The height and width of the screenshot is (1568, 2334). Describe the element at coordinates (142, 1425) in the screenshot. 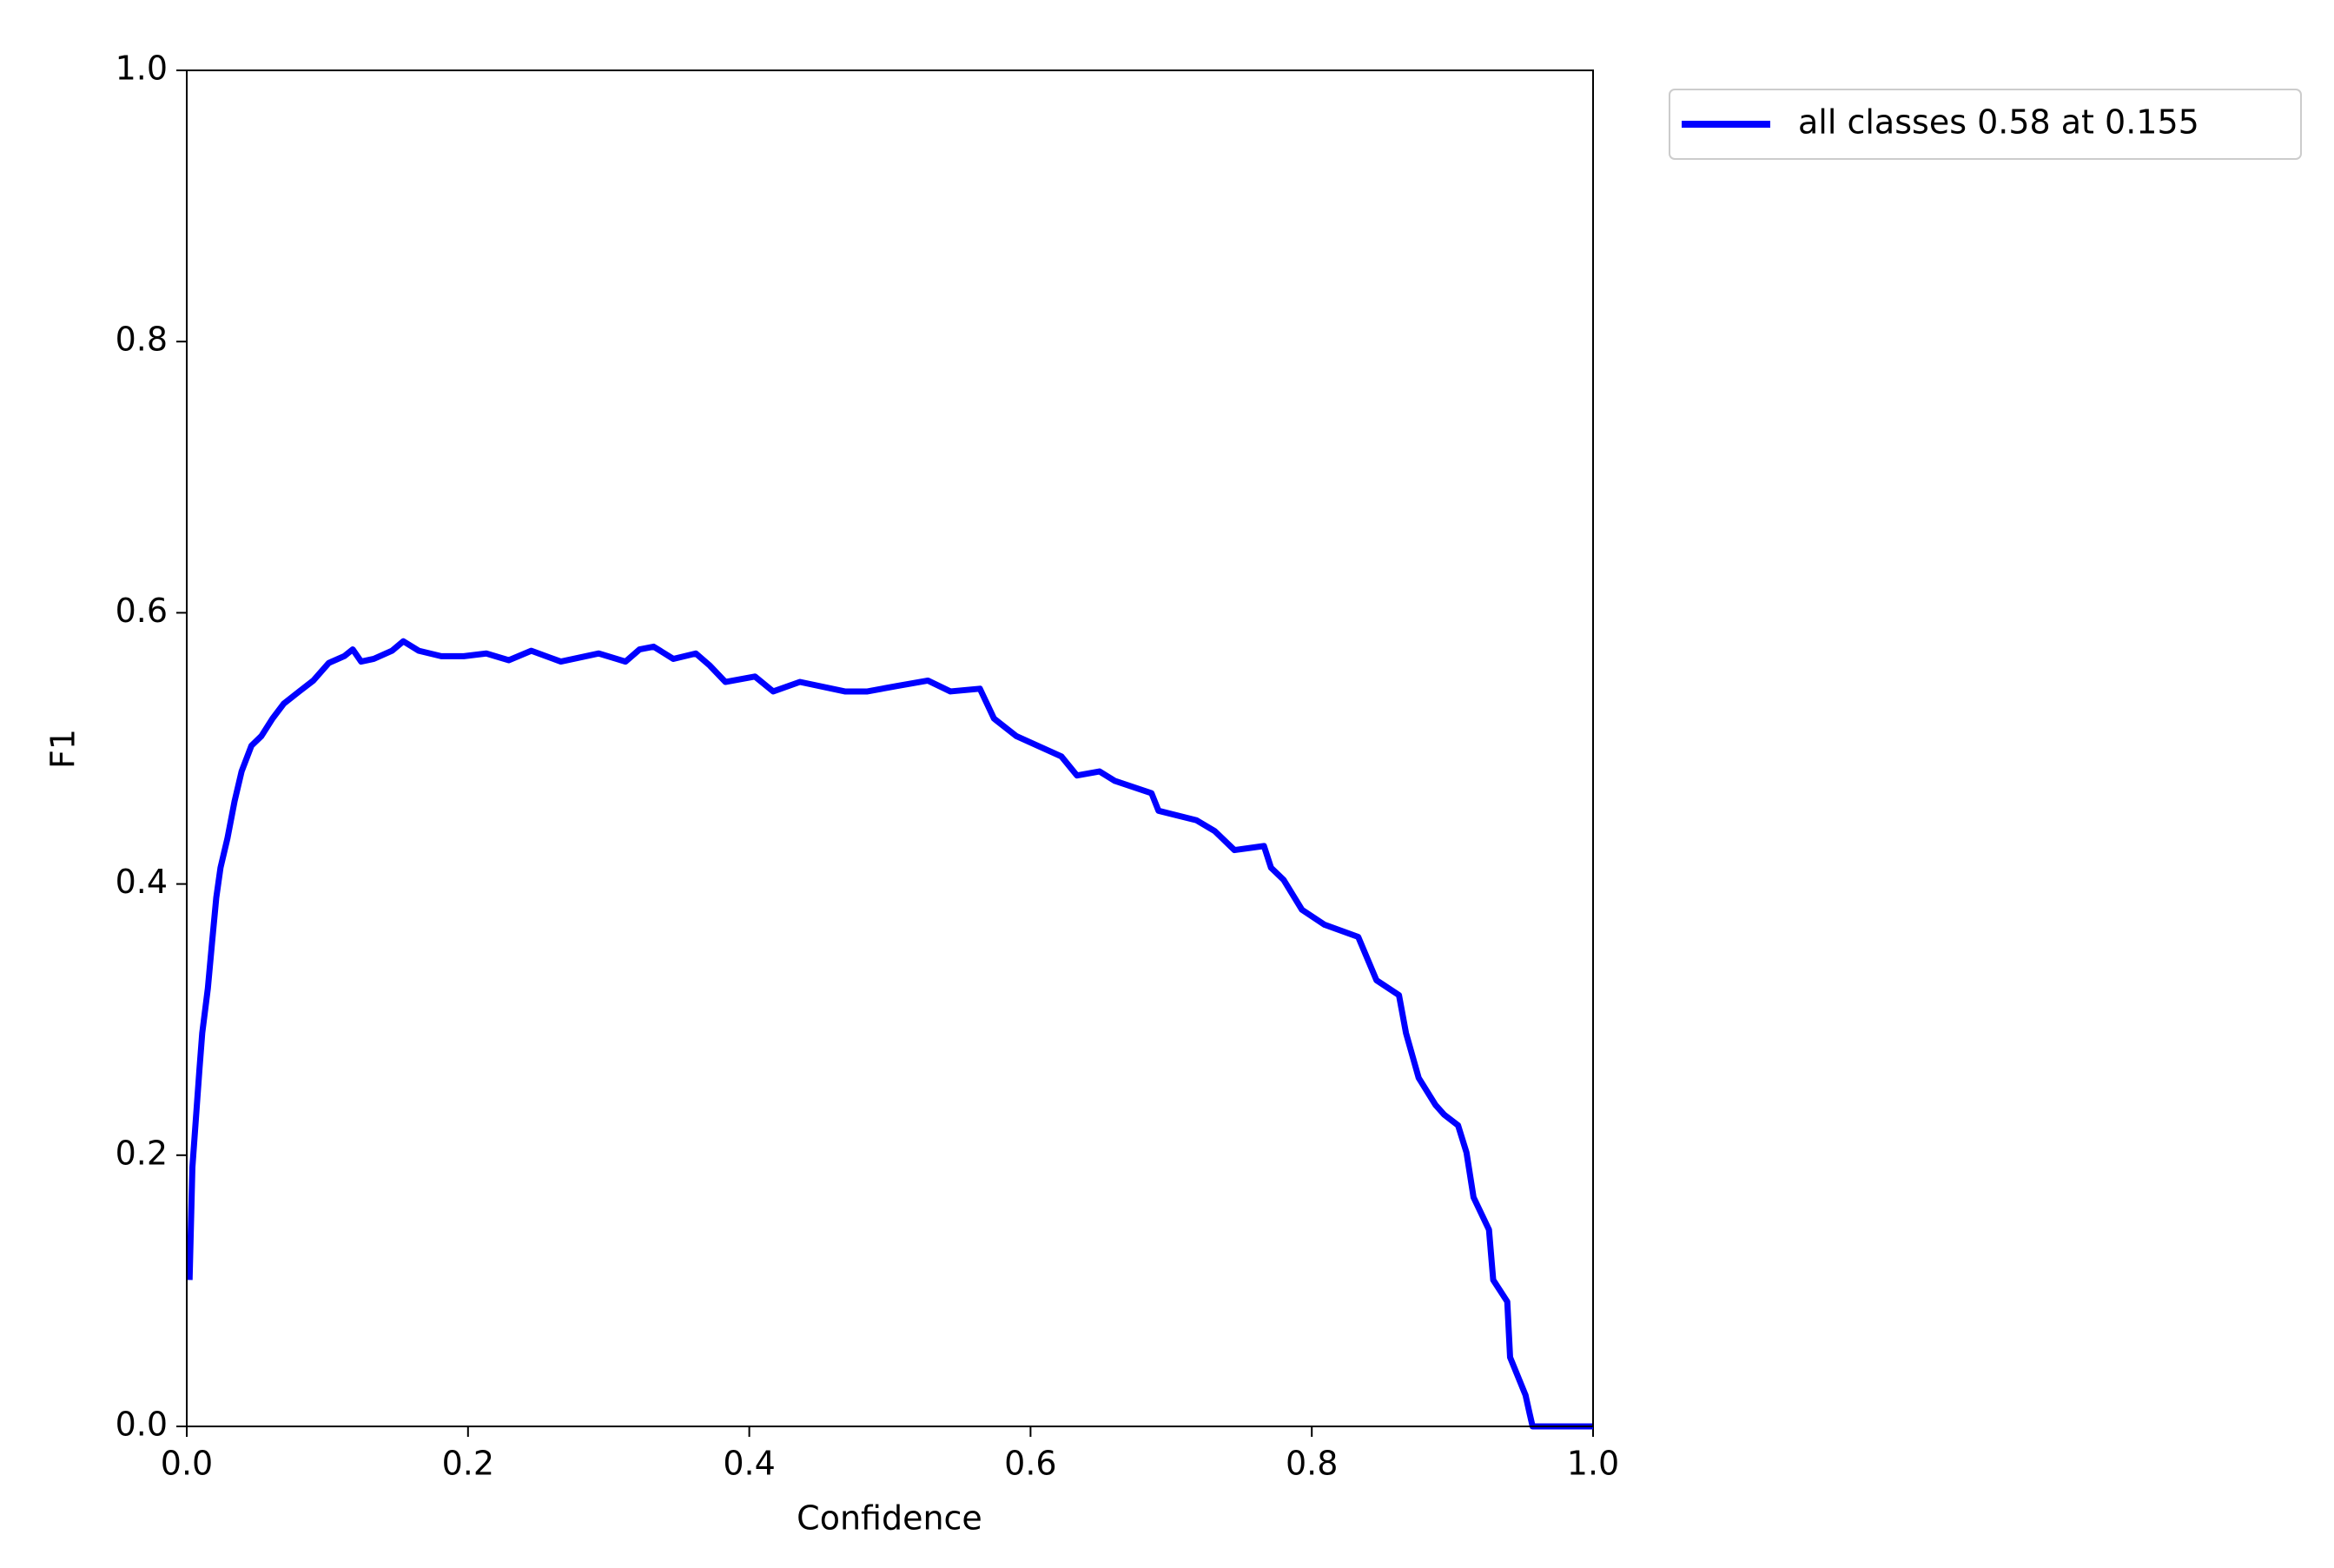

I see `y-tick-label: 0.0` at that location.